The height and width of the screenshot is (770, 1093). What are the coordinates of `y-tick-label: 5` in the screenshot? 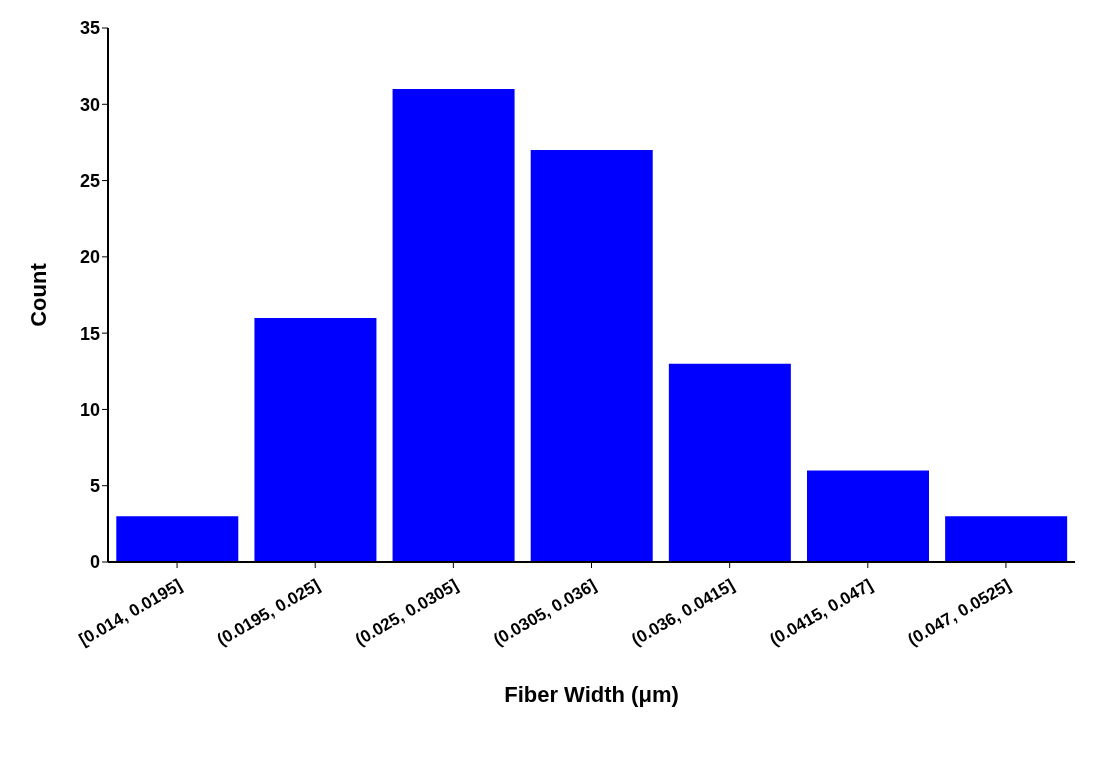 It's located at (94, 486).